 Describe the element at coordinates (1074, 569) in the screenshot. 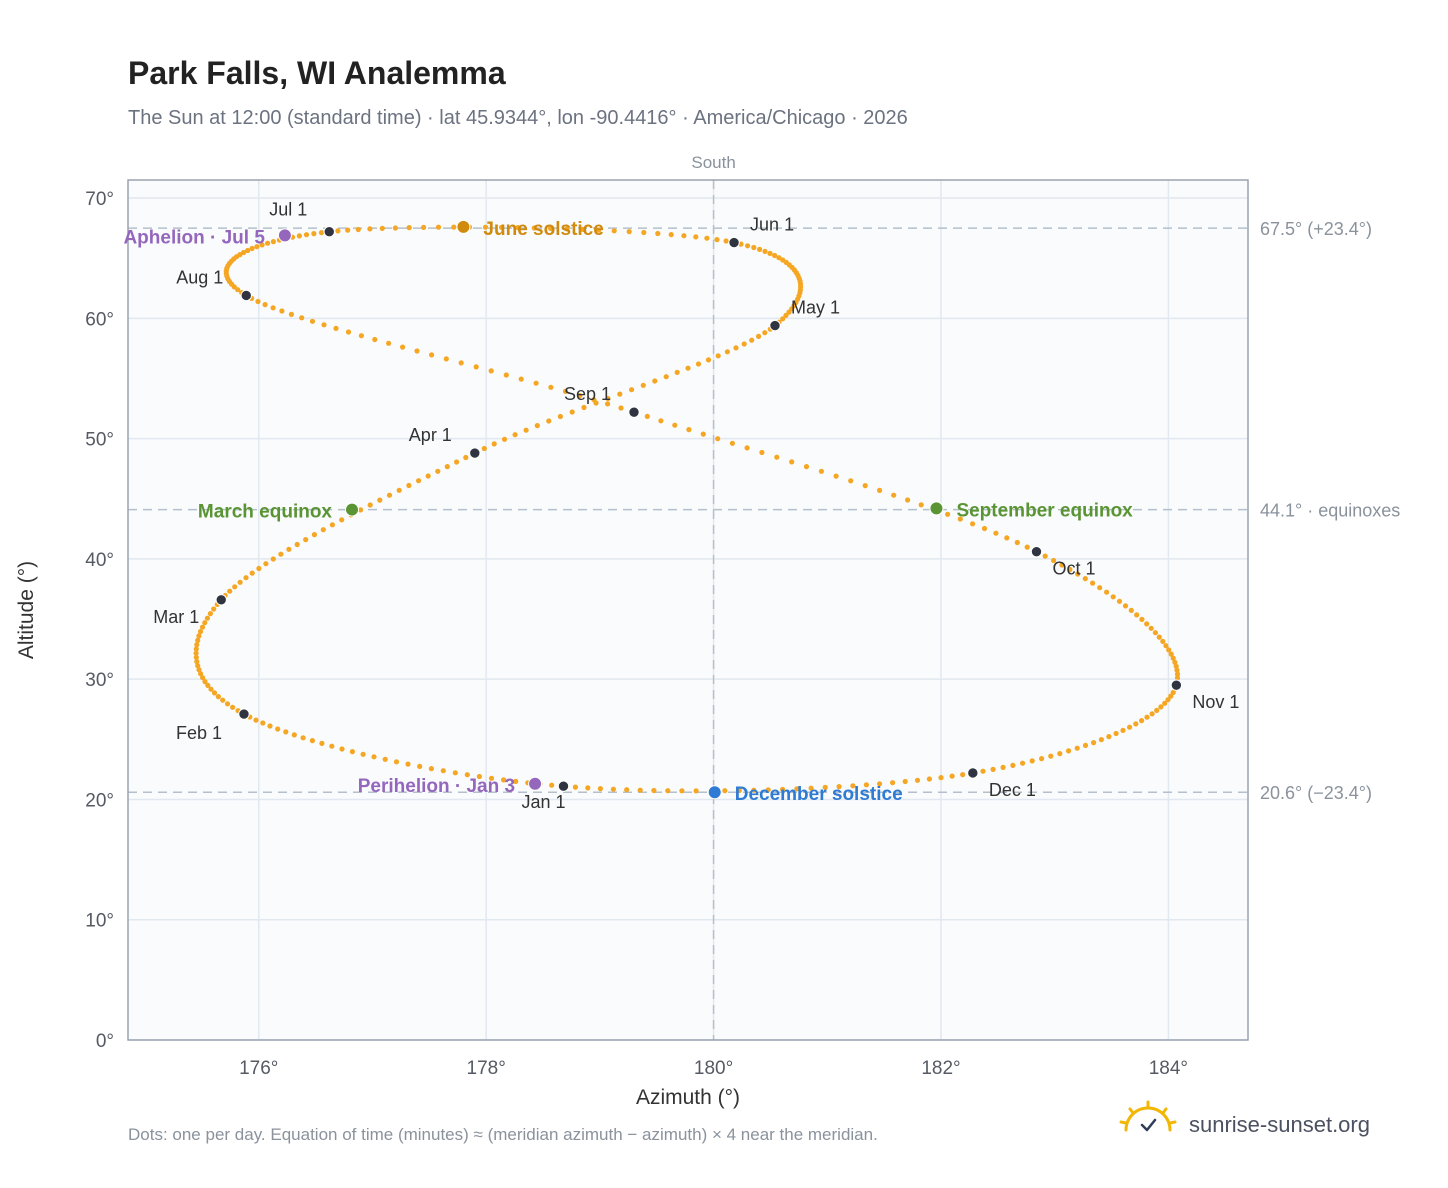

I see `month-label: Oct 1` at that location.